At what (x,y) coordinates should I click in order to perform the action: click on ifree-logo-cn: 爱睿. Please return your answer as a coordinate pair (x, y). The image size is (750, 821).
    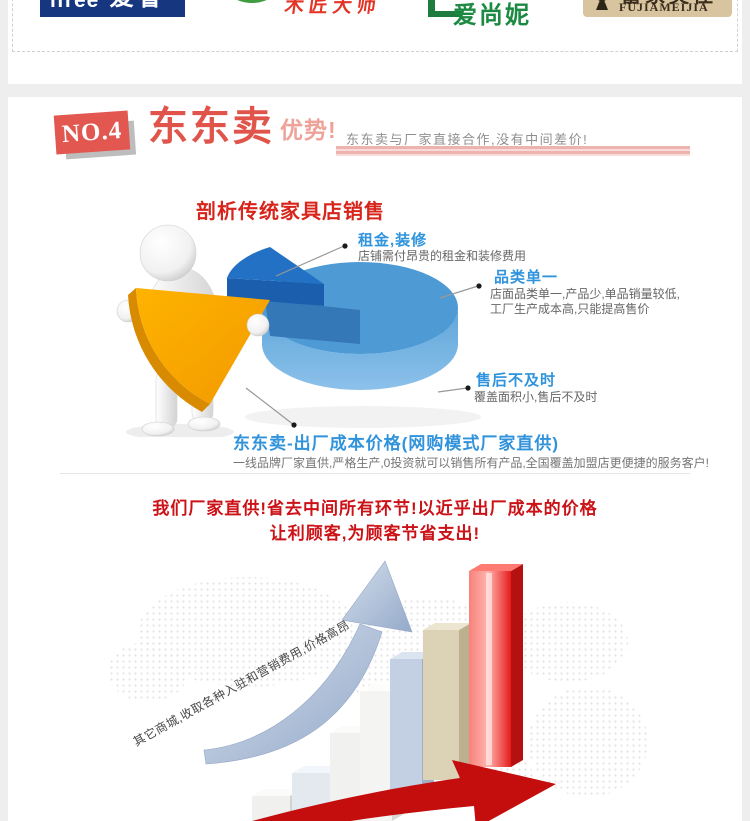
    Looking at the image, I should click on (137, 6).